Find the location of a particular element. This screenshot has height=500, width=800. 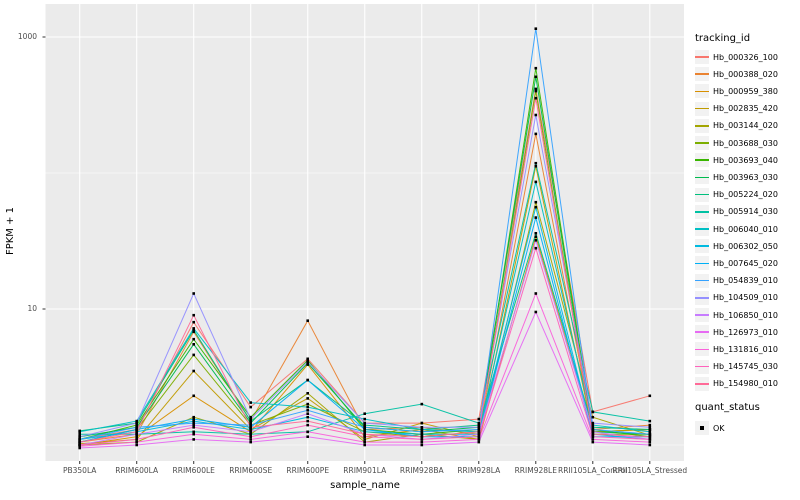

legend-item-label: Hb_006040_010 is located at coordinates (745, 229).